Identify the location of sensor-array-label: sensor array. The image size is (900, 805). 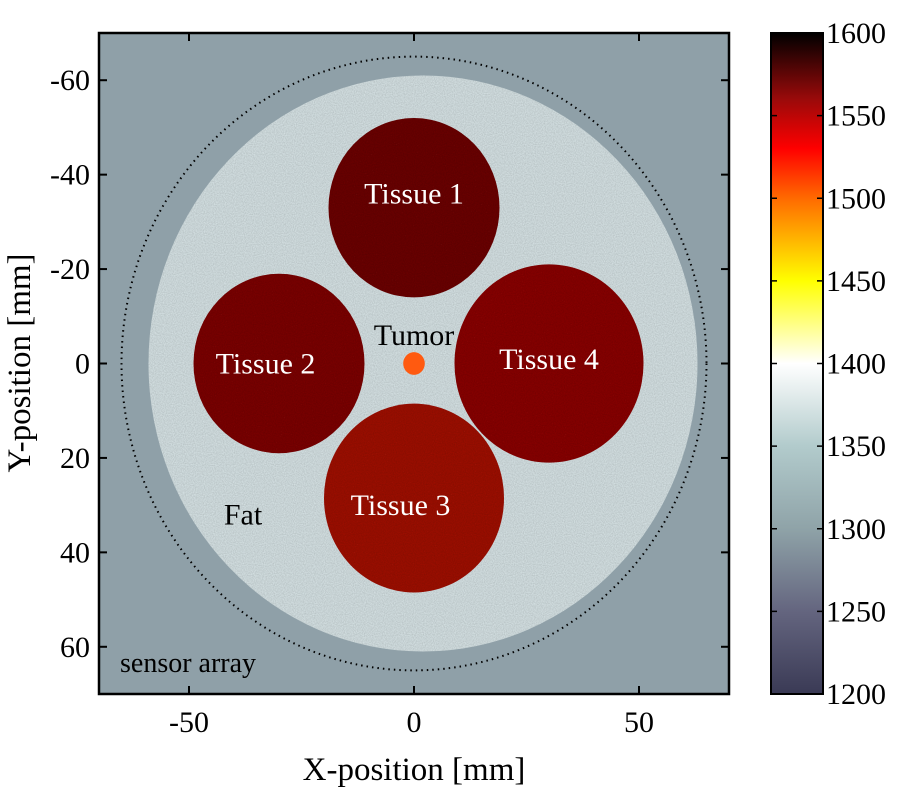
(188, 663).